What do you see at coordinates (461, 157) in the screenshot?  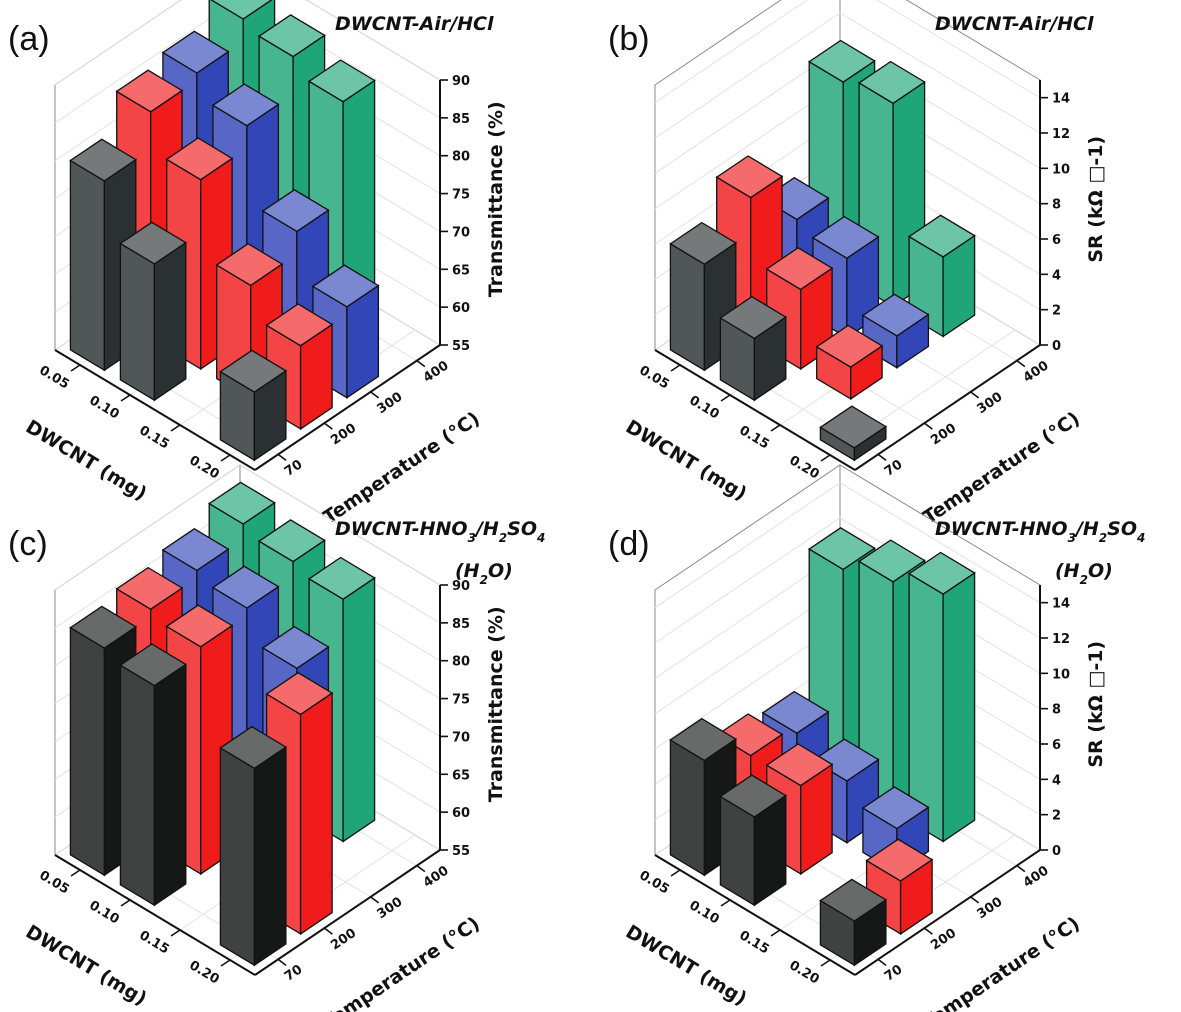 I see `z-tick-label: 80` at bounding box center [461, 157].